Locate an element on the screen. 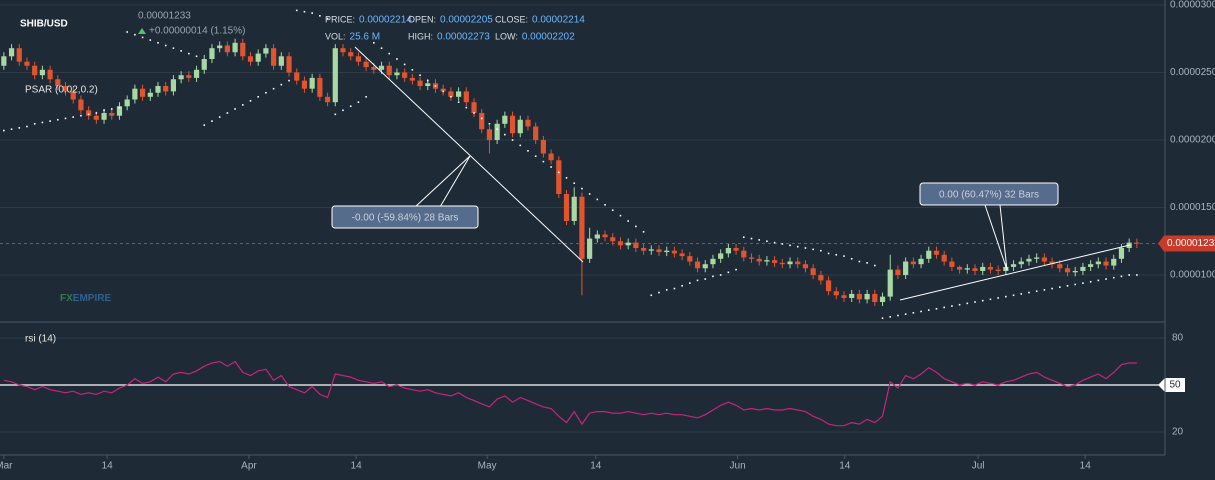  trend-line is located at coordinates (1015, 272).